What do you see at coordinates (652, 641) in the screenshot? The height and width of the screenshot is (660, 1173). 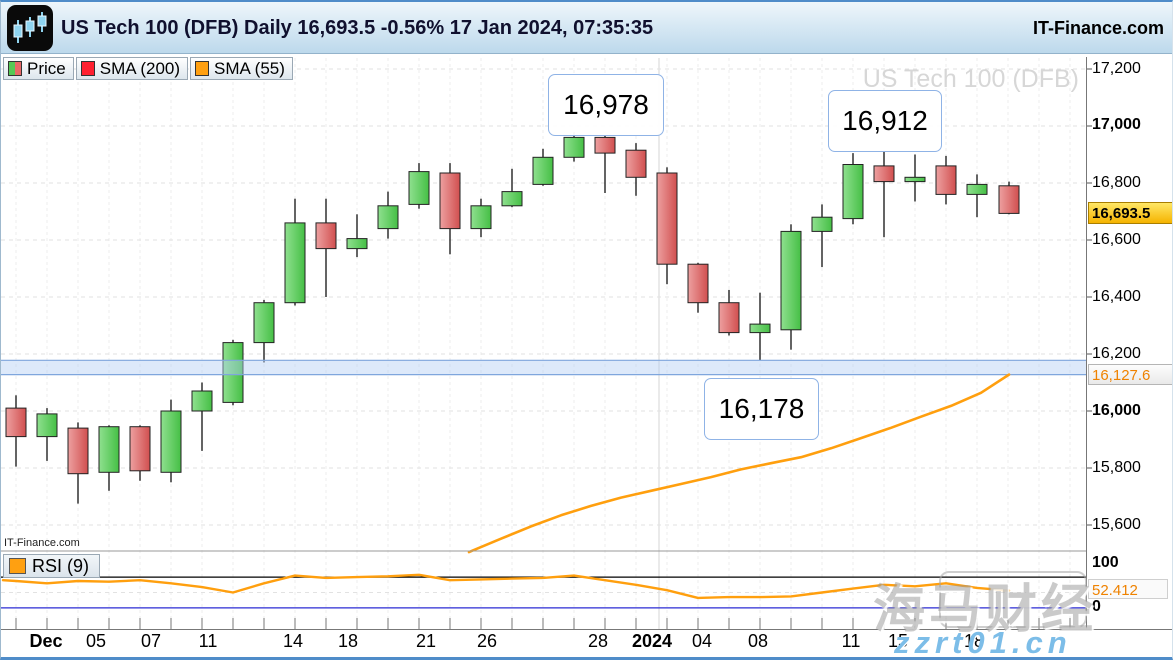 I see `date-axis-label: 2024` at bounding box center [652, 641].